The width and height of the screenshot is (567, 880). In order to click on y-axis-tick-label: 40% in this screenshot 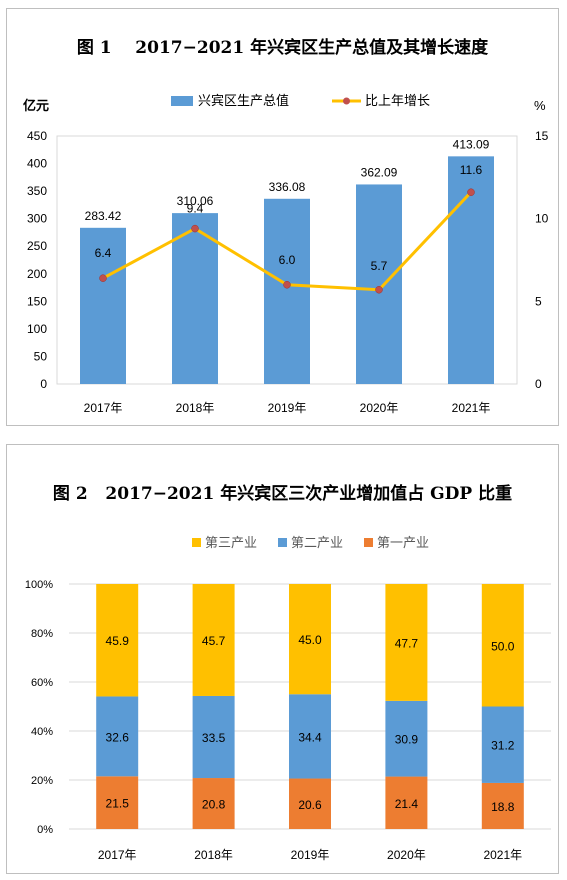, I will do `click(42, 732)`.